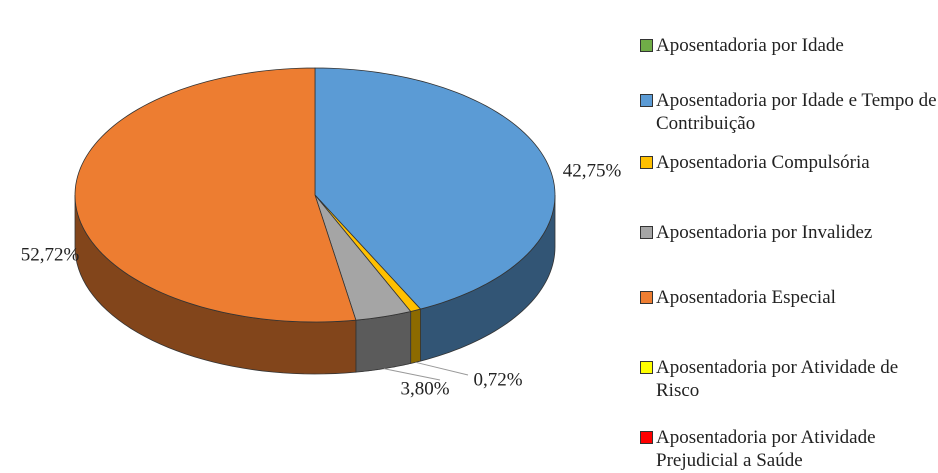 The height and width of the screenshot is (473, 938). I want to click on legend-item: Aposentadoria Especial, so click(789, 297).